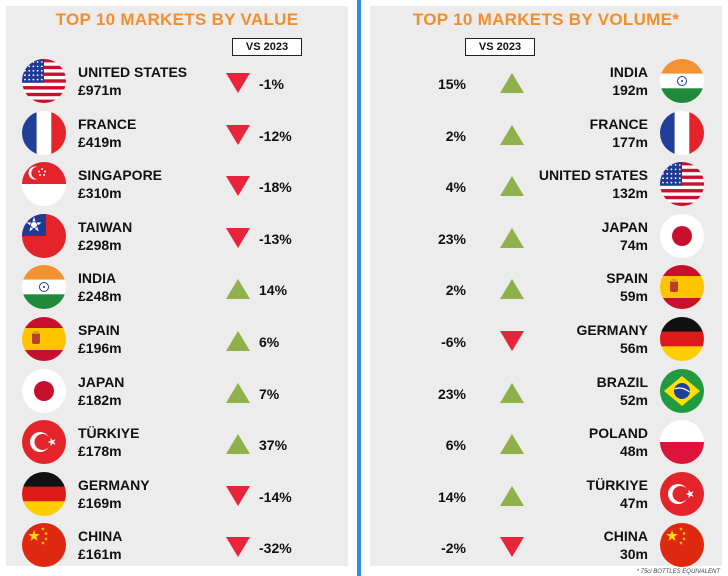  Describe the element at coordinates (622, 381) in the screenshot. I see `country-name: BRAZIL` at that location.